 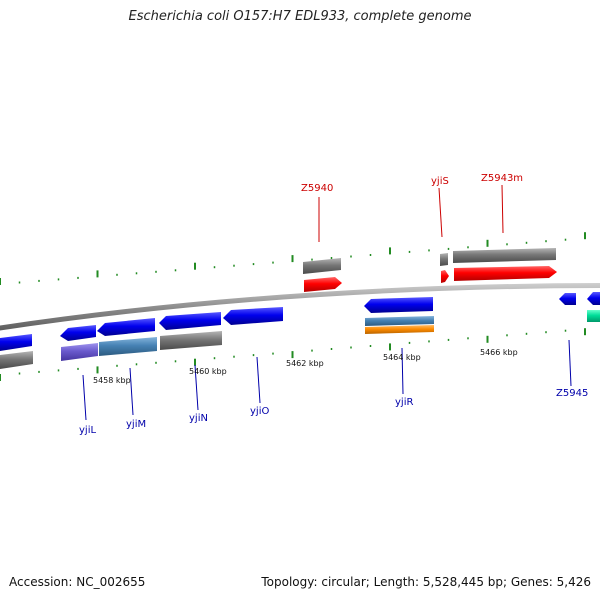 What do you see at coordinates (593, 298) in the screenshot?
I see `gene-partial-right-arrow` at bounding box center [593, 298].